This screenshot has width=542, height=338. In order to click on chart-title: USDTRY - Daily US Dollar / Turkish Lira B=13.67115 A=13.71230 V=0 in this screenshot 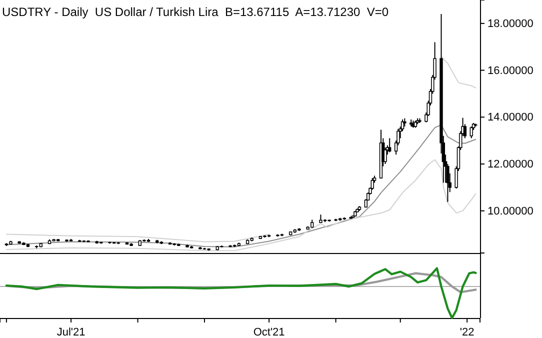, I will do `click(195, 12)`.